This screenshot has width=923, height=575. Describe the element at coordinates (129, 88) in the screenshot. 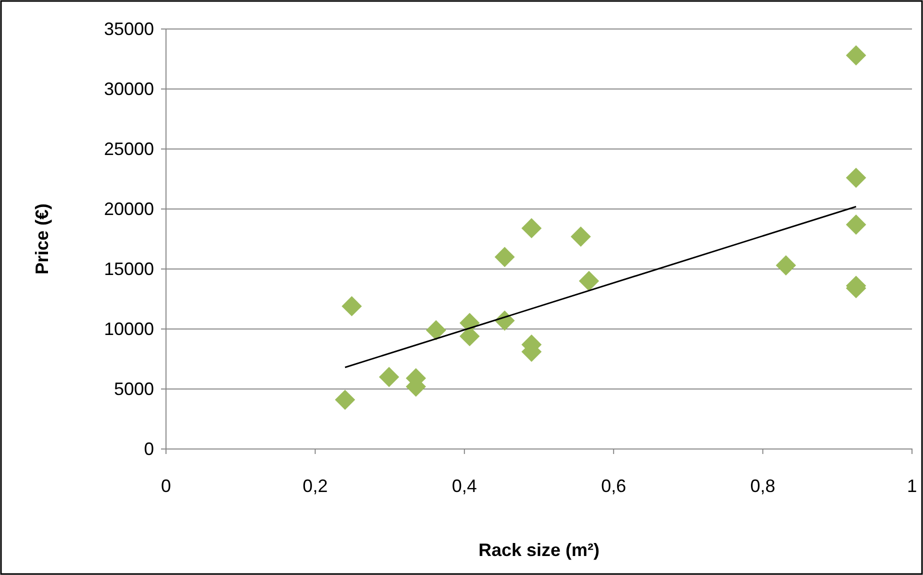

I see `y-tick-label: 30000` at that location.